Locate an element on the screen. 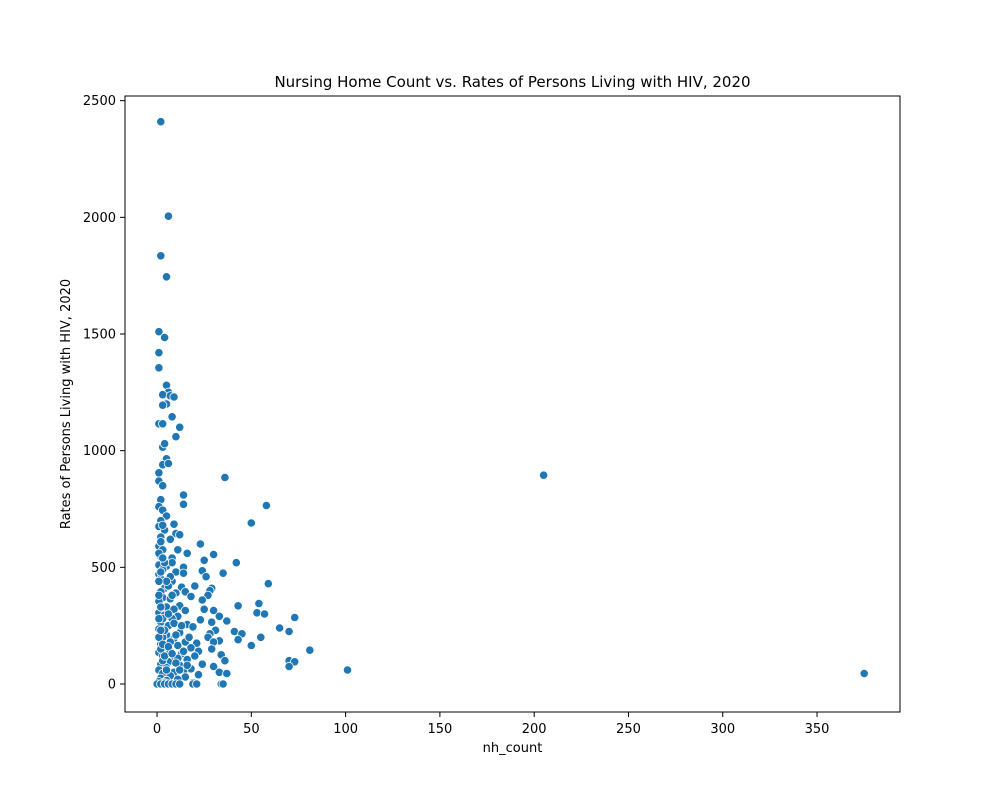 The image size is (1000, 800). x-tick-label: 350 is located at coordinates (817, 729).